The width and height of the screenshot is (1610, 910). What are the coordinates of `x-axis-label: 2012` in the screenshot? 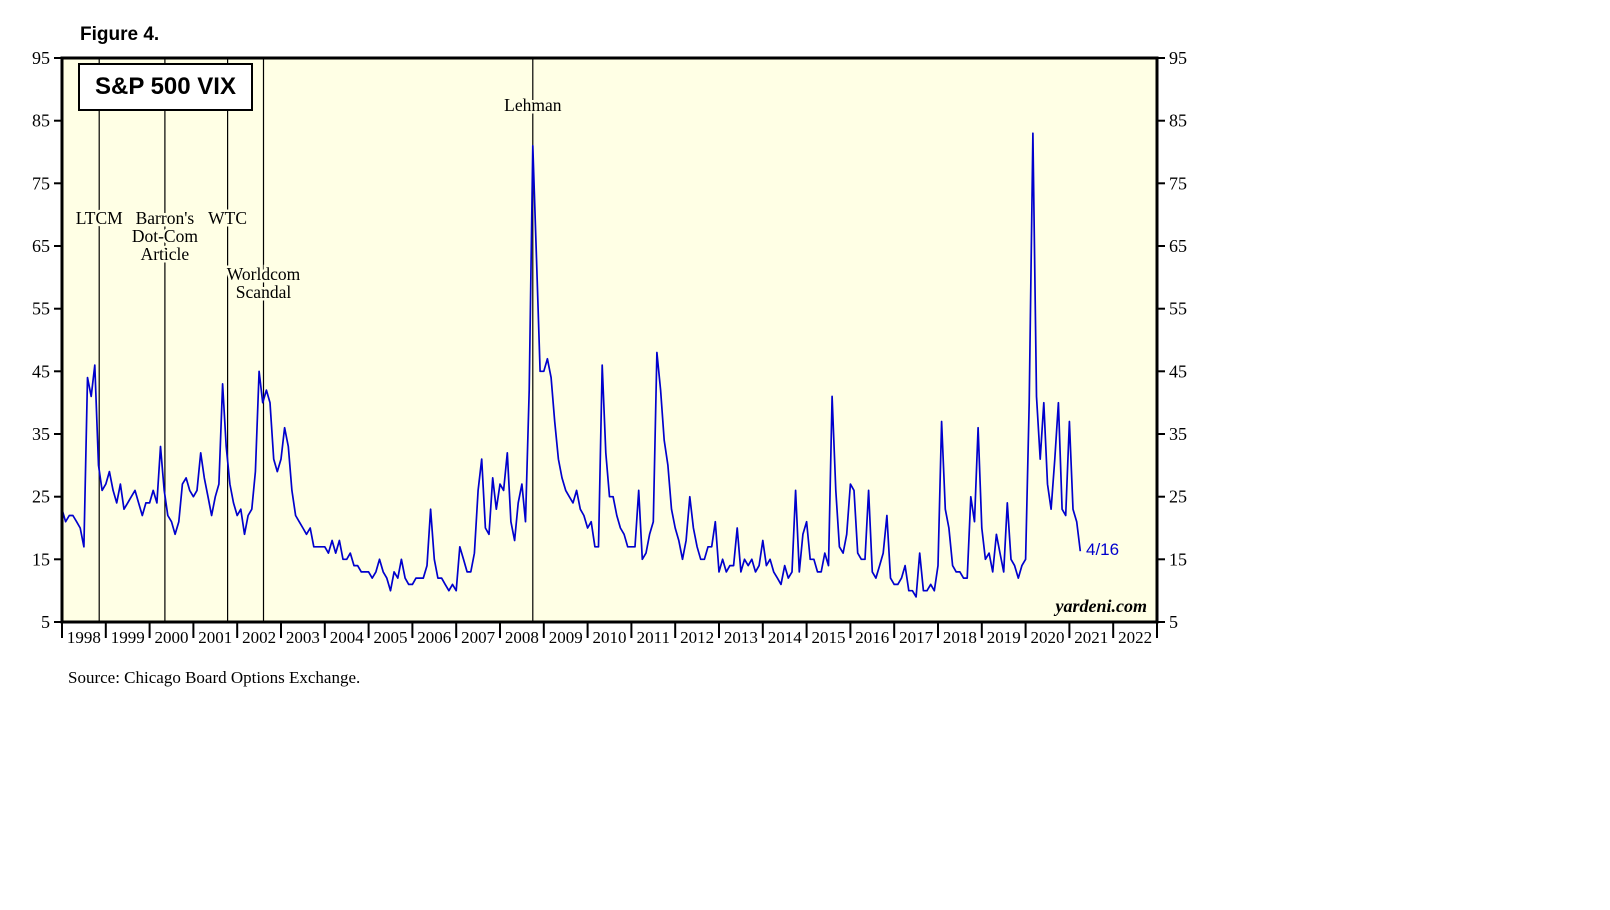 It's located at (697, 637).